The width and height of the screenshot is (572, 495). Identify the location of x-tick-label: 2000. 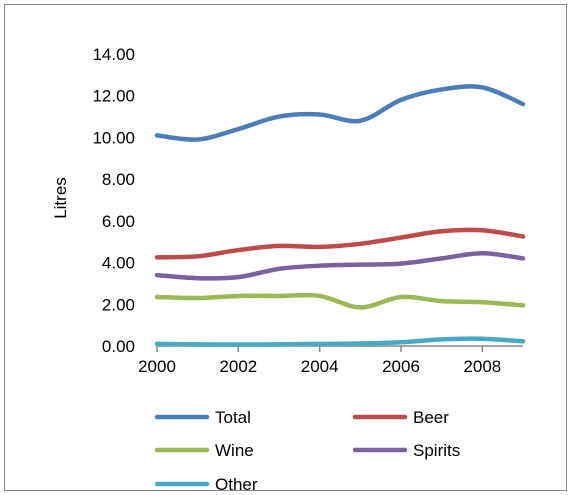
(157, 366).